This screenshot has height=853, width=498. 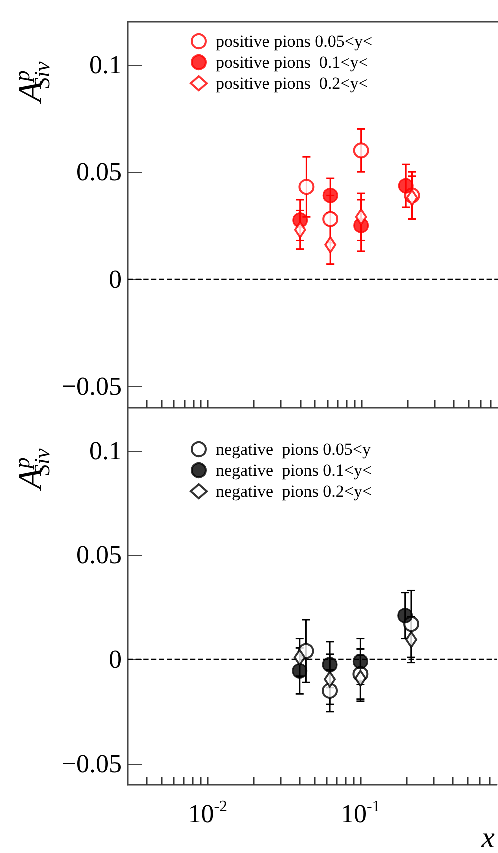 I want to click on legend-label: positive pions 0.1<y<, so click(x=292, y=62).